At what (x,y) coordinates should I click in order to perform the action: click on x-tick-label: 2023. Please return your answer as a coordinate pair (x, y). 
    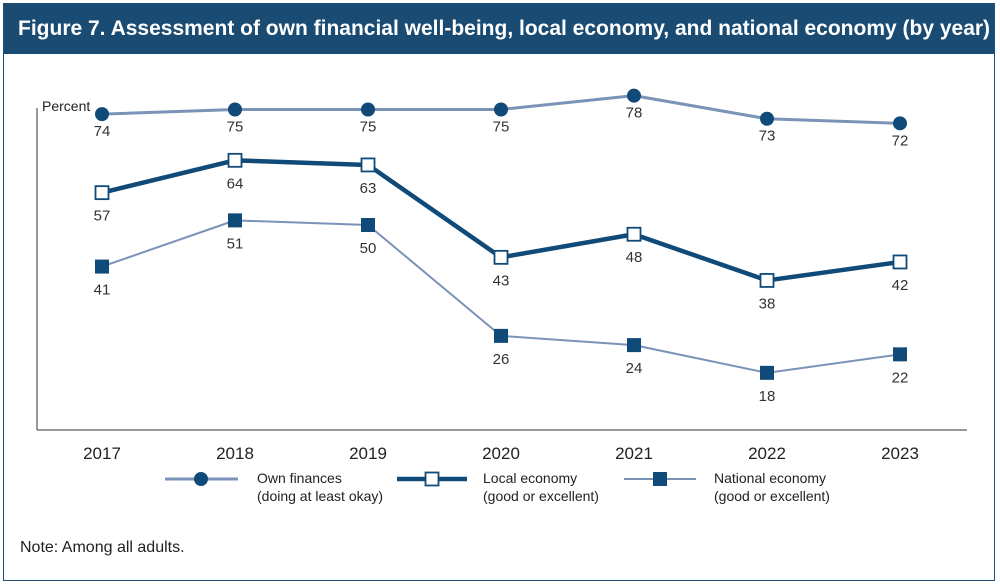
    Looking at the image, I should click on (900, 453).